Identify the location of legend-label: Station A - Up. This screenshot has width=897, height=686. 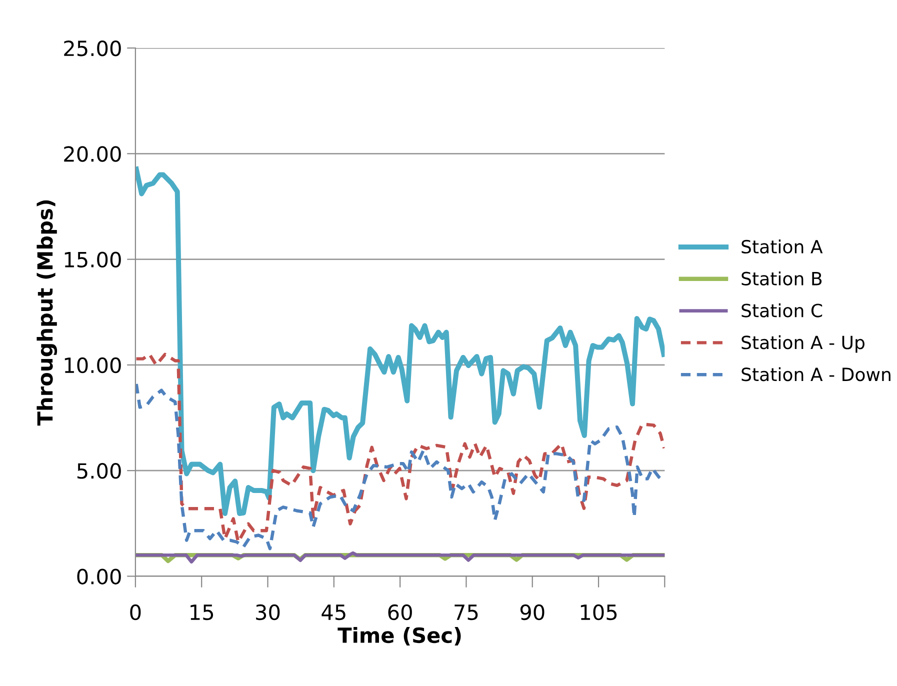
(803, 344).